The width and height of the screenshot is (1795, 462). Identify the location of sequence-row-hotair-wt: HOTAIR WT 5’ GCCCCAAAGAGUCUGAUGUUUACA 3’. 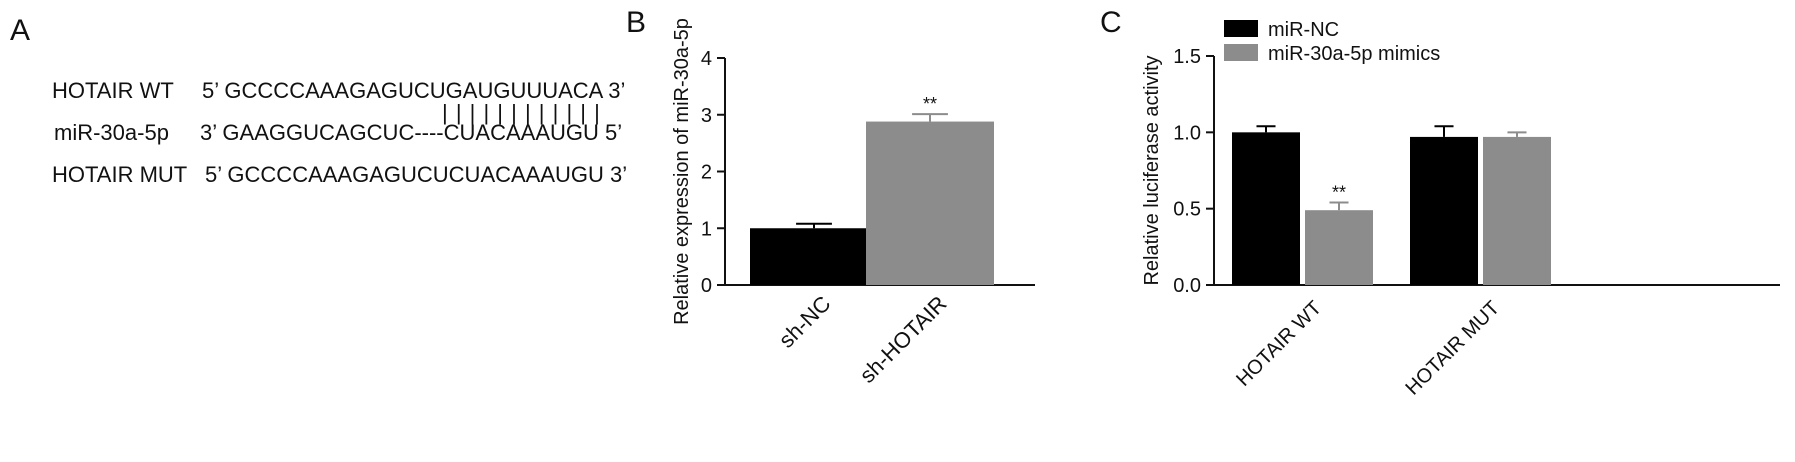
(342, 93).